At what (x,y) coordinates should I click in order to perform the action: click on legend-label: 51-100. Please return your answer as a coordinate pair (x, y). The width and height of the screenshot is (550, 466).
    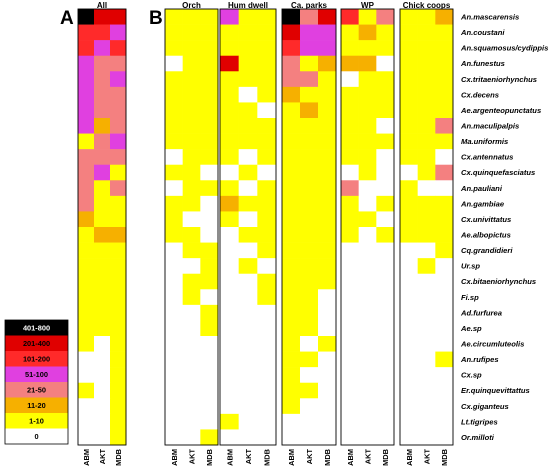
    Looking at the image, I should click on (36, 374).